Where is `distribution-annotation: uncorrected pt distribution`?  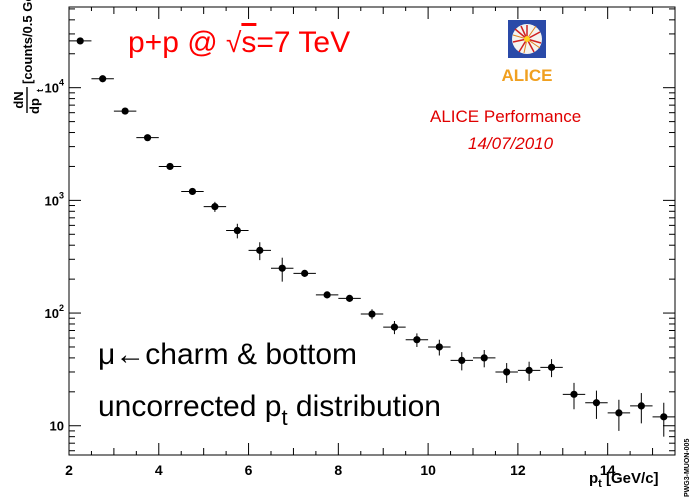 distribution-annotation: uncorrected pt distribution is located at coordinates (269, 410).